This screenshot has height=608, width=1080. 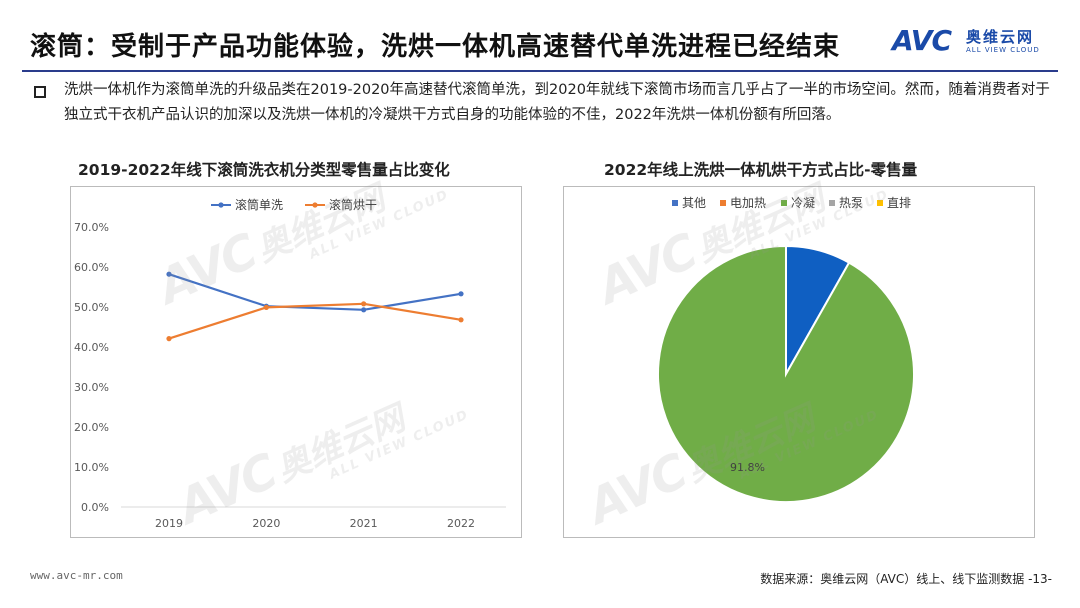 I want to click on pie-slice-冷凝, so click(x=786, y=373).